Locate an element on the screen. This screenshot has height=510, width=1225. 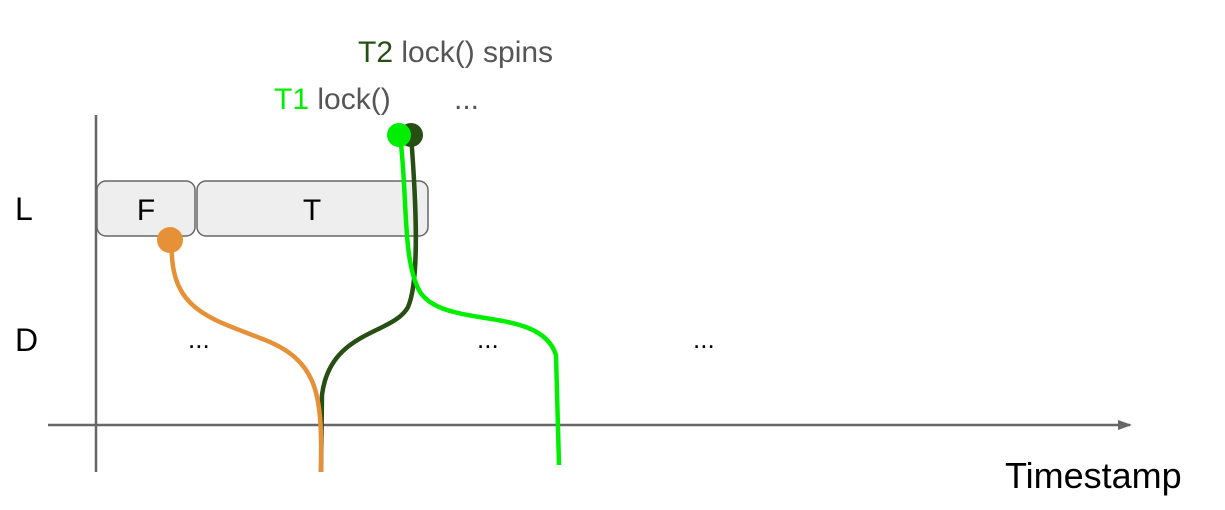
t1-start-dot is located at coordinates (399, 135).